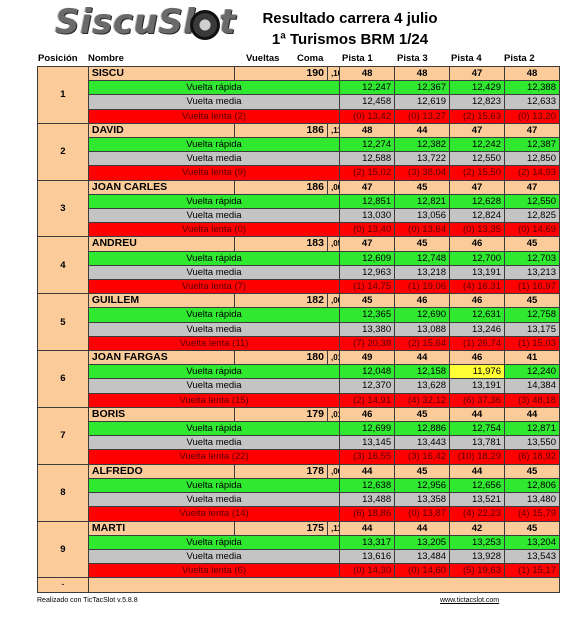 This screenshot has height=640, width=582. What do you see at coordinates (299, 429) in the screenshot?
I see `fast-lap-row: Vuelta rápida 12,699 12,886 12,754 12,871` at bounding box center [299, 429].